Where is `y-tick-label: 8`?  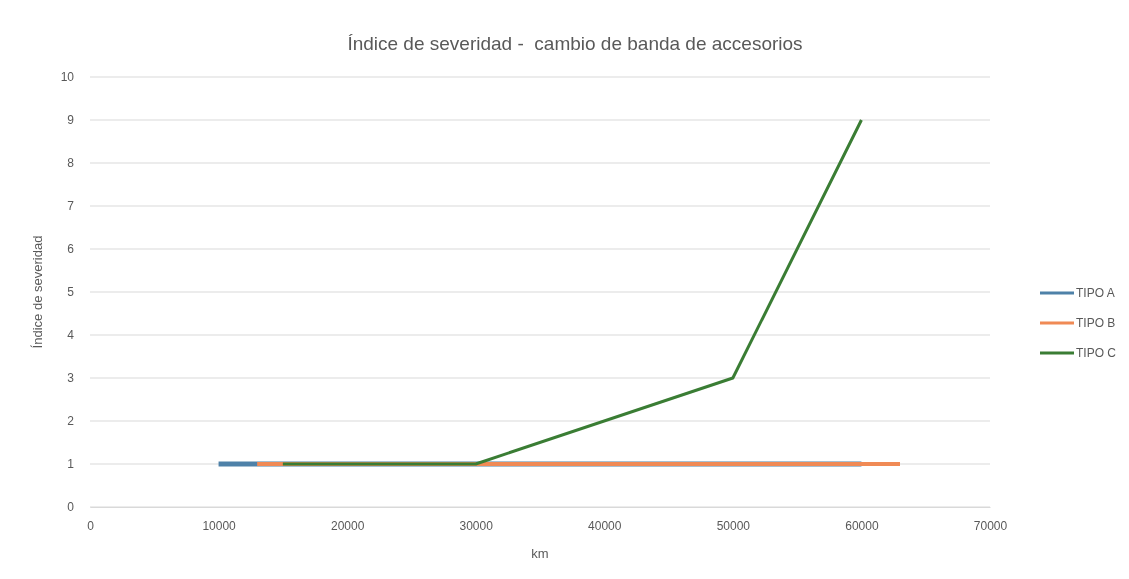
y-tick-label: 8 is located at coordinates (71, 163).